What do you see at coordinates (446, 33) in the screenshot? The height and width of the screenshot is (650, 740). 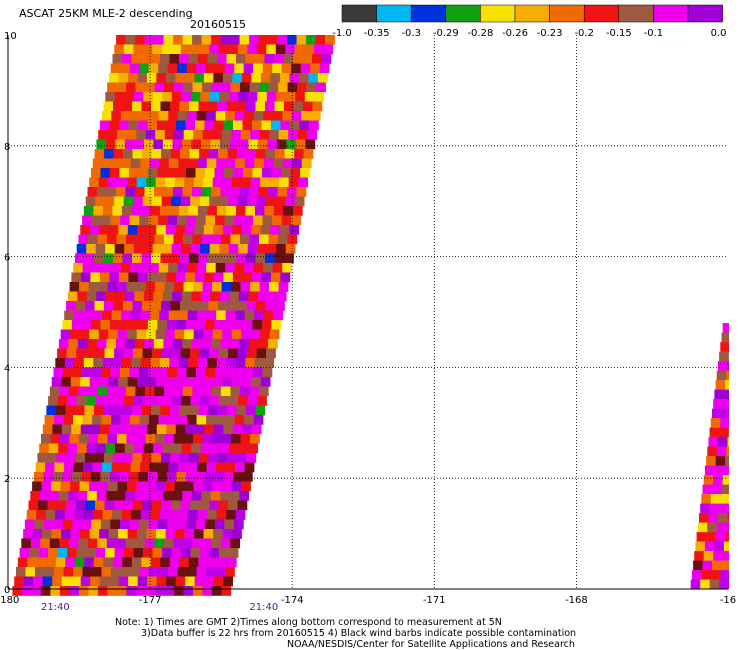 I see `colorbar-tick-label: -0.29` at bounding box center [446, 33].